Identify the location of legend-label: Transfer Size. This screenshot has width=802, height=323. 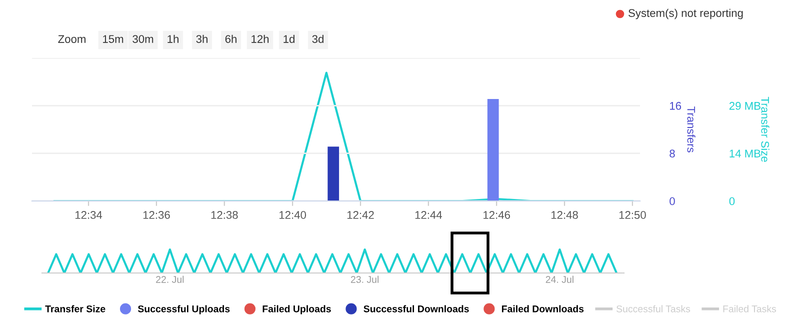
(75, 308).